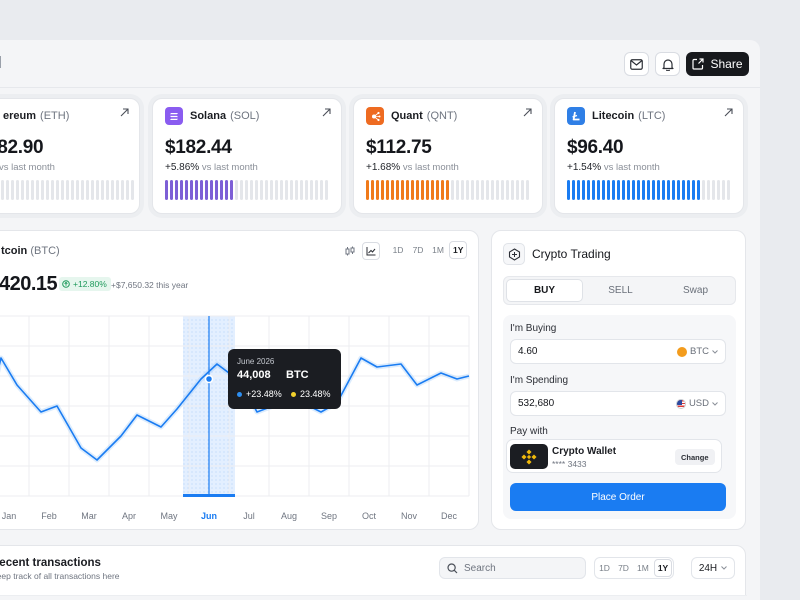  What do you see at coordinates (643, 568) in the screenshot?
I see `tx-range-1m: 1M` at bounding box center [643, 568].